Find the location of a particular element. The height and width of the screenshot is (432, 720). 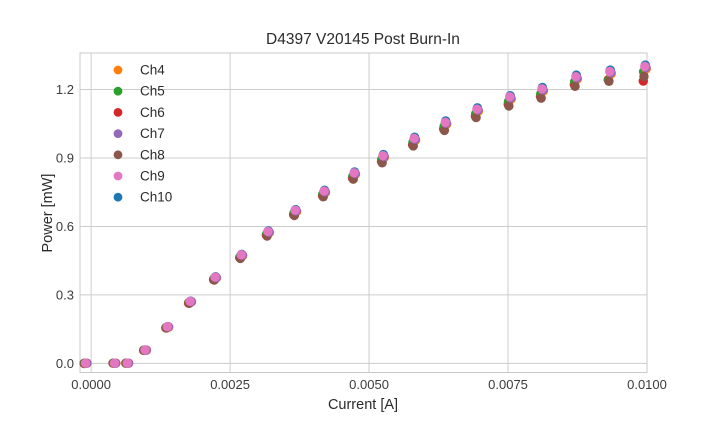

y-tick-label-1.2: 1.2 is located at coordinates (65, 89).